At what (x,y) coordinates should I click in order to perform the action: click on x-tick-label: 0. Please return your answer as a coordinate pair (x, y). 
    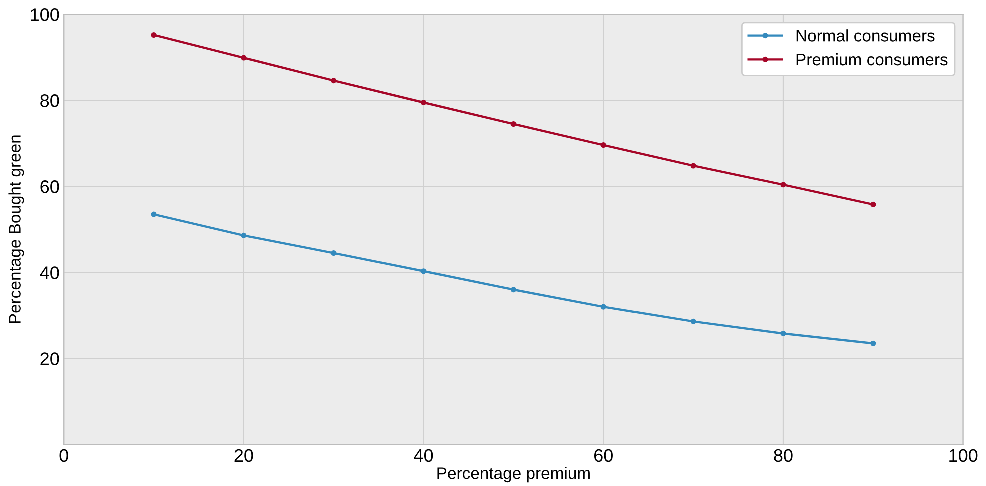
    Looking at the image, I should click on (64, 455).